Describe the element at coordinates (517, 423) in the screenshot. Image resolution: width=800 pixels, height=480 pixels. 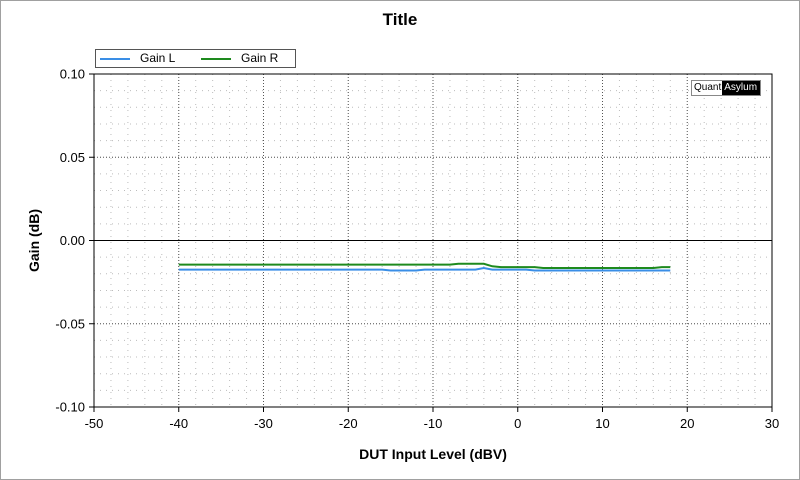
I see `x-tick-label: 0` at that location.